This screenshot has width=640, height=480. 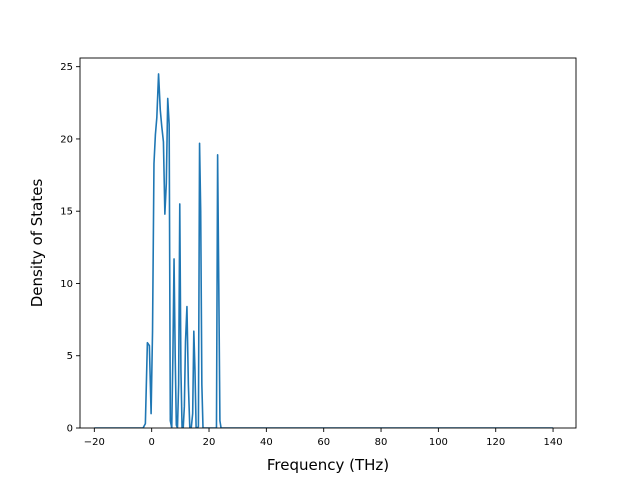 I want to click on y-tick-label: 5, so click(x=70, y=356).